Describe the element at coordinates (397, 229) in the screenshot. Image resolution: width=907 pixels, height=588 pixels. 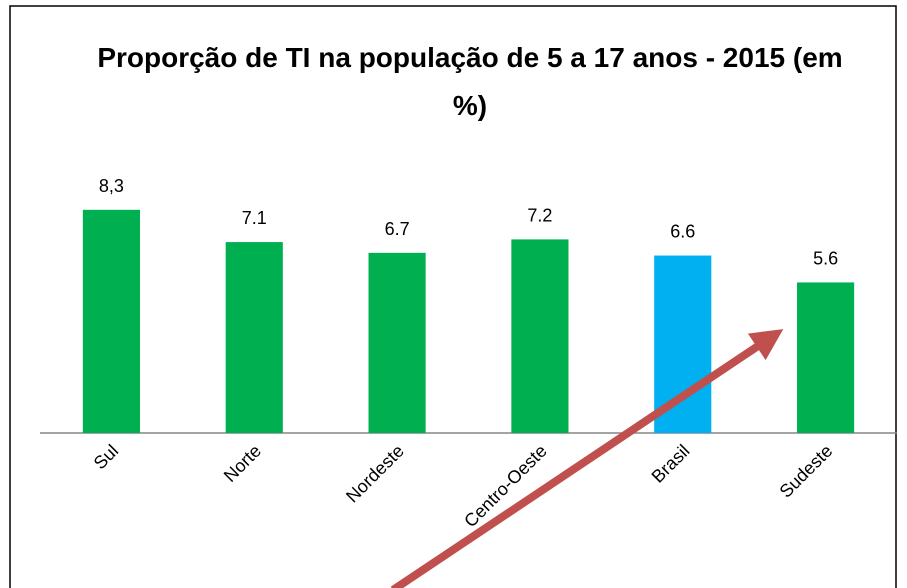
I see `data-label: 6.7` at that location.